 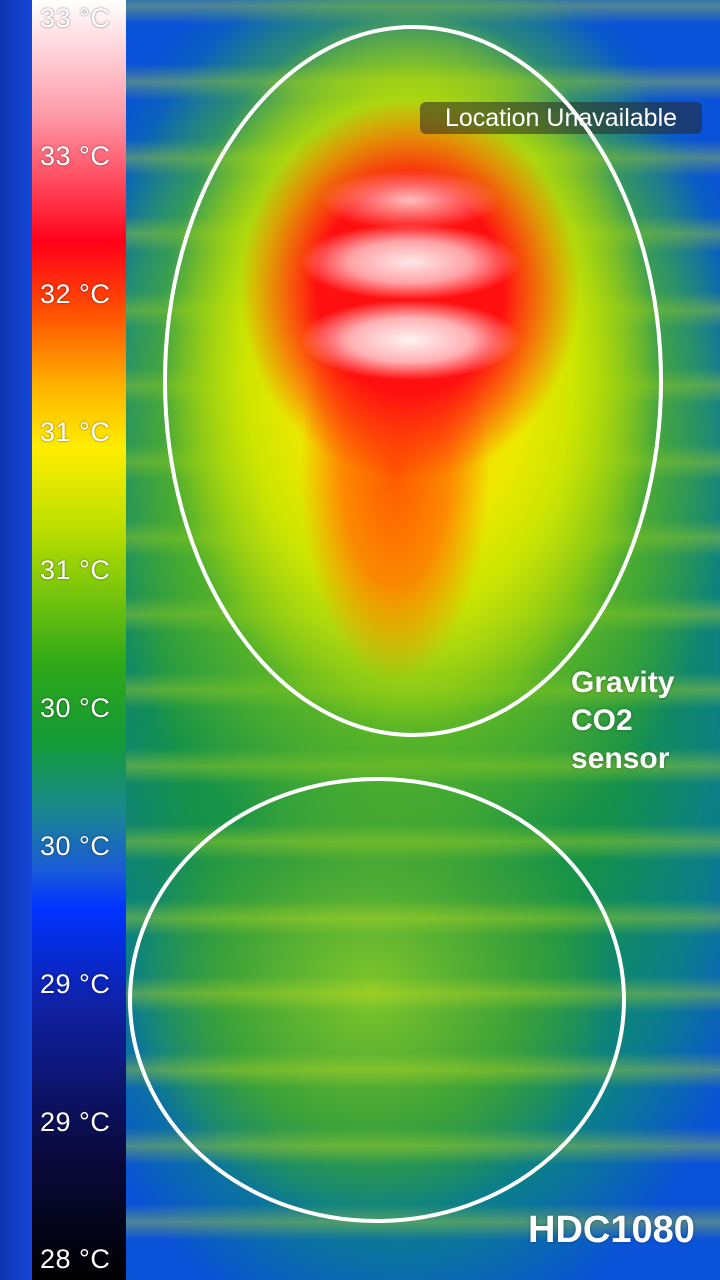 I want to click on scale-label: 28 °C, so click(x=75, y=1259).